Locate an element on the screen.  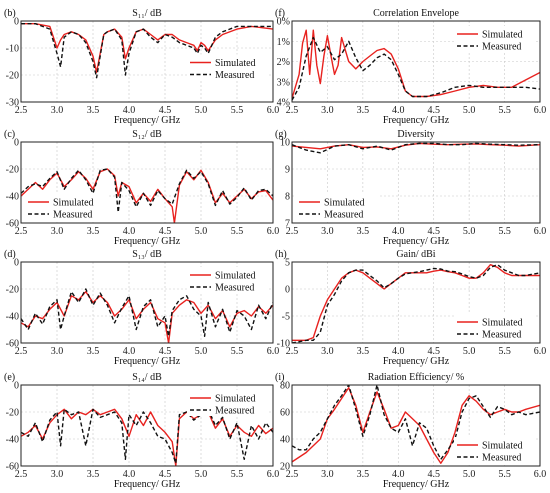
y-tick-label: -10 is located at coordinates (12, 49).